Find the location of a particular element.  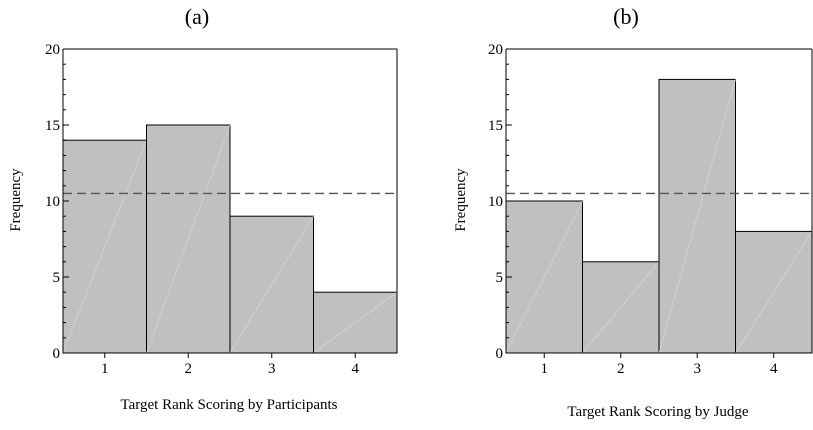

panel-b-y-tick-label-5: 5 is located at coordinates (500, 278).